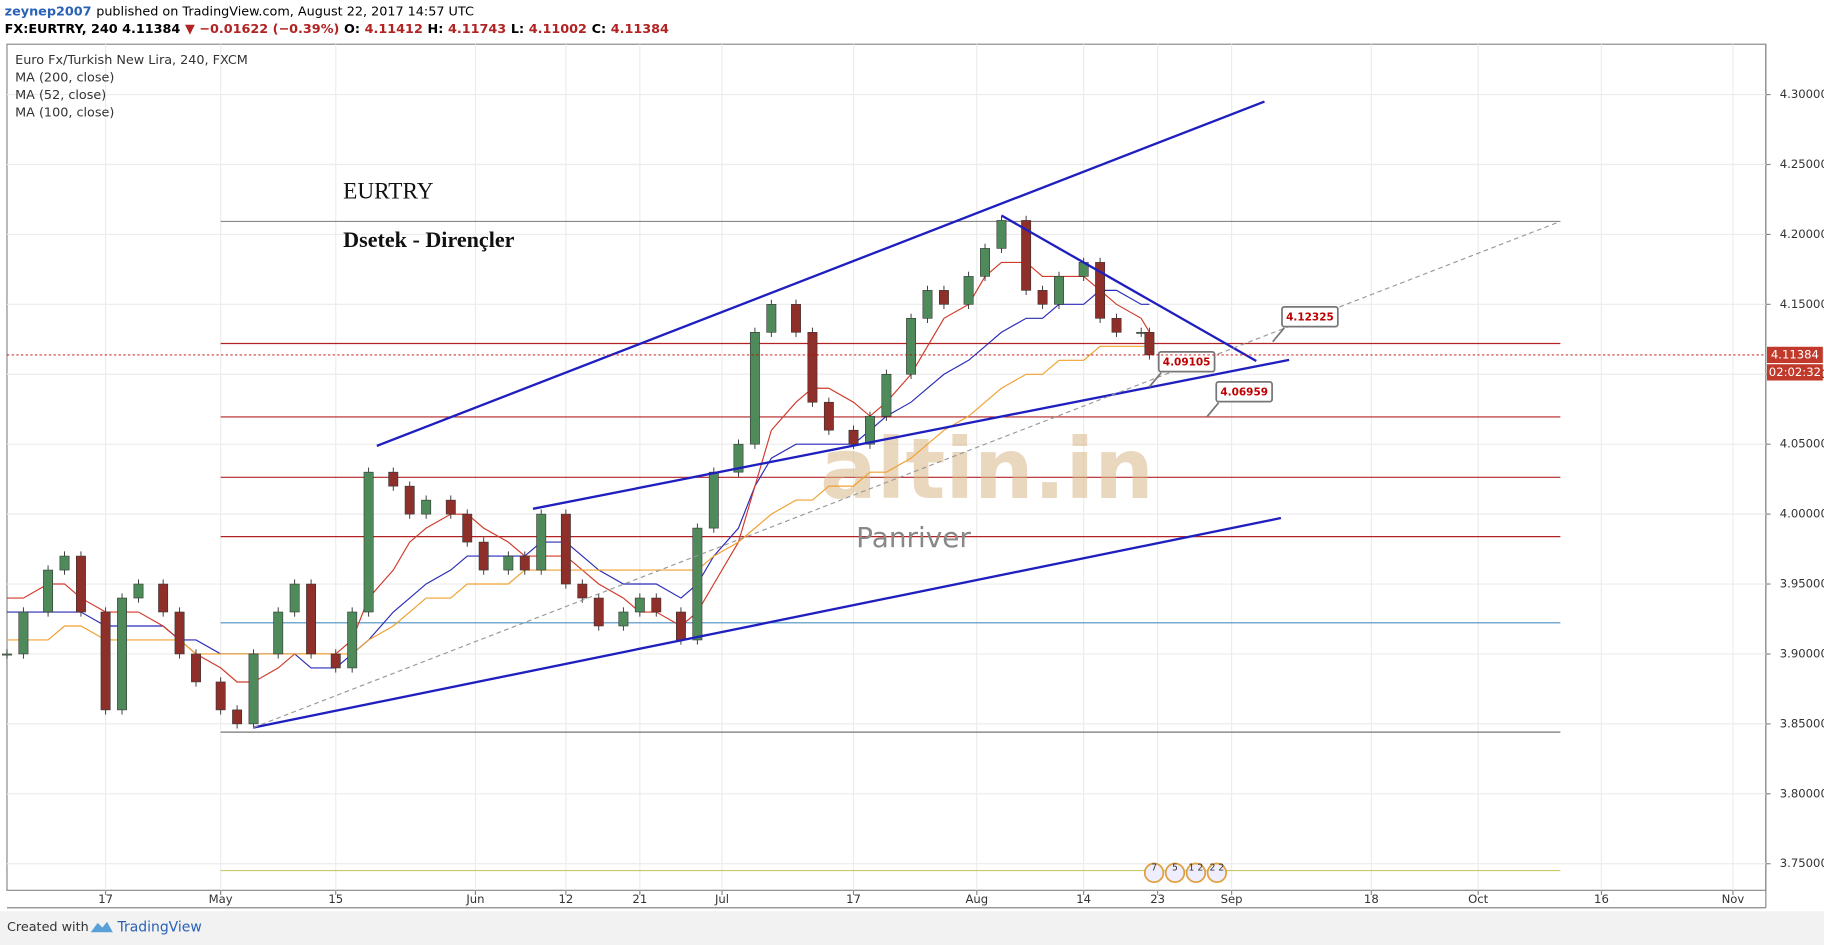 This screenshot has height=945, width=1824. I want to click on footer-bar, so click(912, 928).